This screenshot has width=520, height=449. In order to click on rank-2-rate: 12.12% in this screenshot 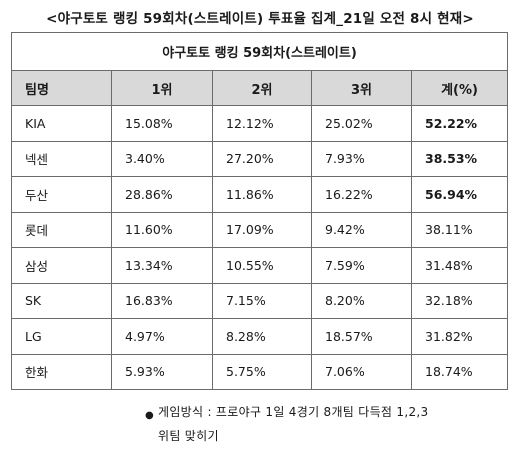, I will do `click(262, 123)`.